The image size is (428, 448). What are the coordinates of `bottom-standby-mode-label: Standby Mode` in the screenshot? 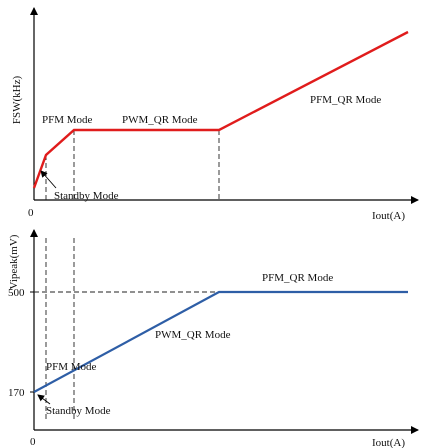 It's located at (78, 411).